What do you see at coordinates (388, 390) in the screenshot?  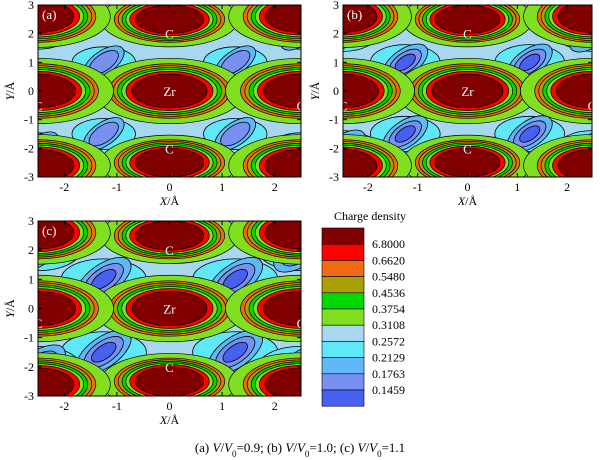 I see `legend-value: 0.1459` at bounding box center [388, 390].